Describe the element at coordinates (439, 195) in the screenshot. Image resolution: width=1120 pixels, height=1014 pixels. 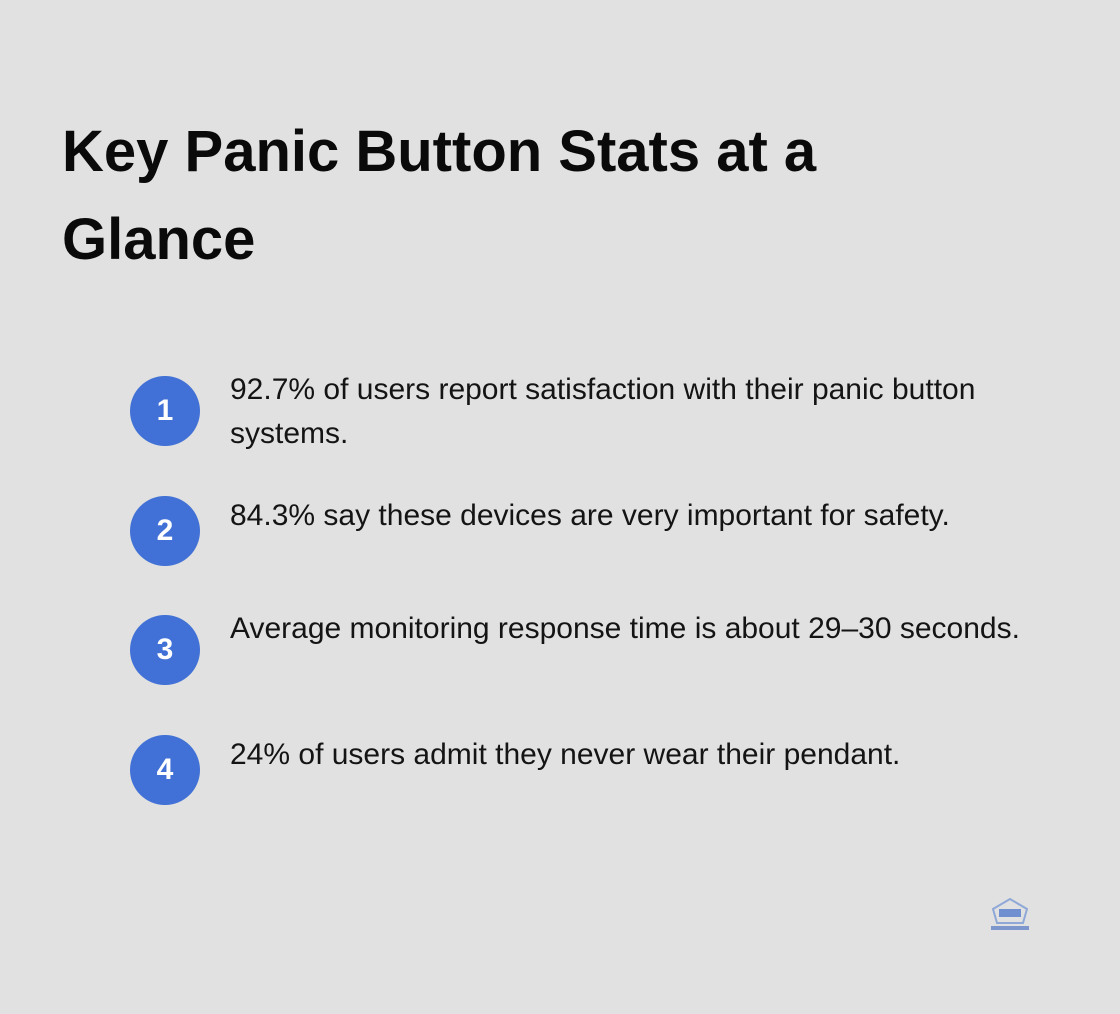
I see `title: Key Panic Button Stats at a Glance` at that location.